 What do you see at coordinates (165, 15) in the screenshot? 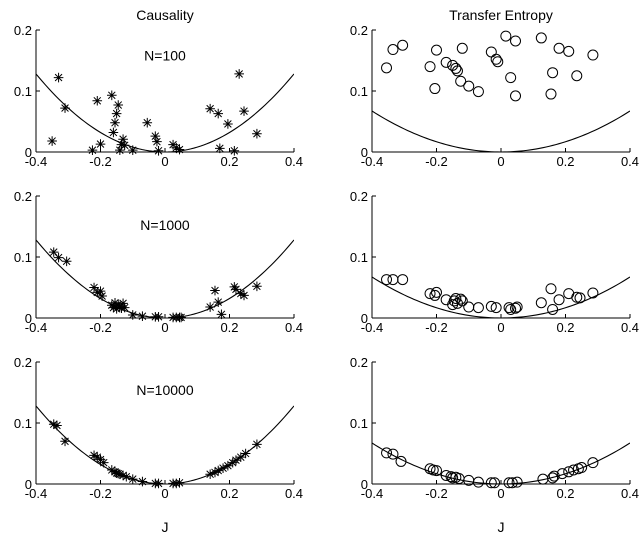
I see `column-title-causality: Causality` at bounding box center [165, 15].